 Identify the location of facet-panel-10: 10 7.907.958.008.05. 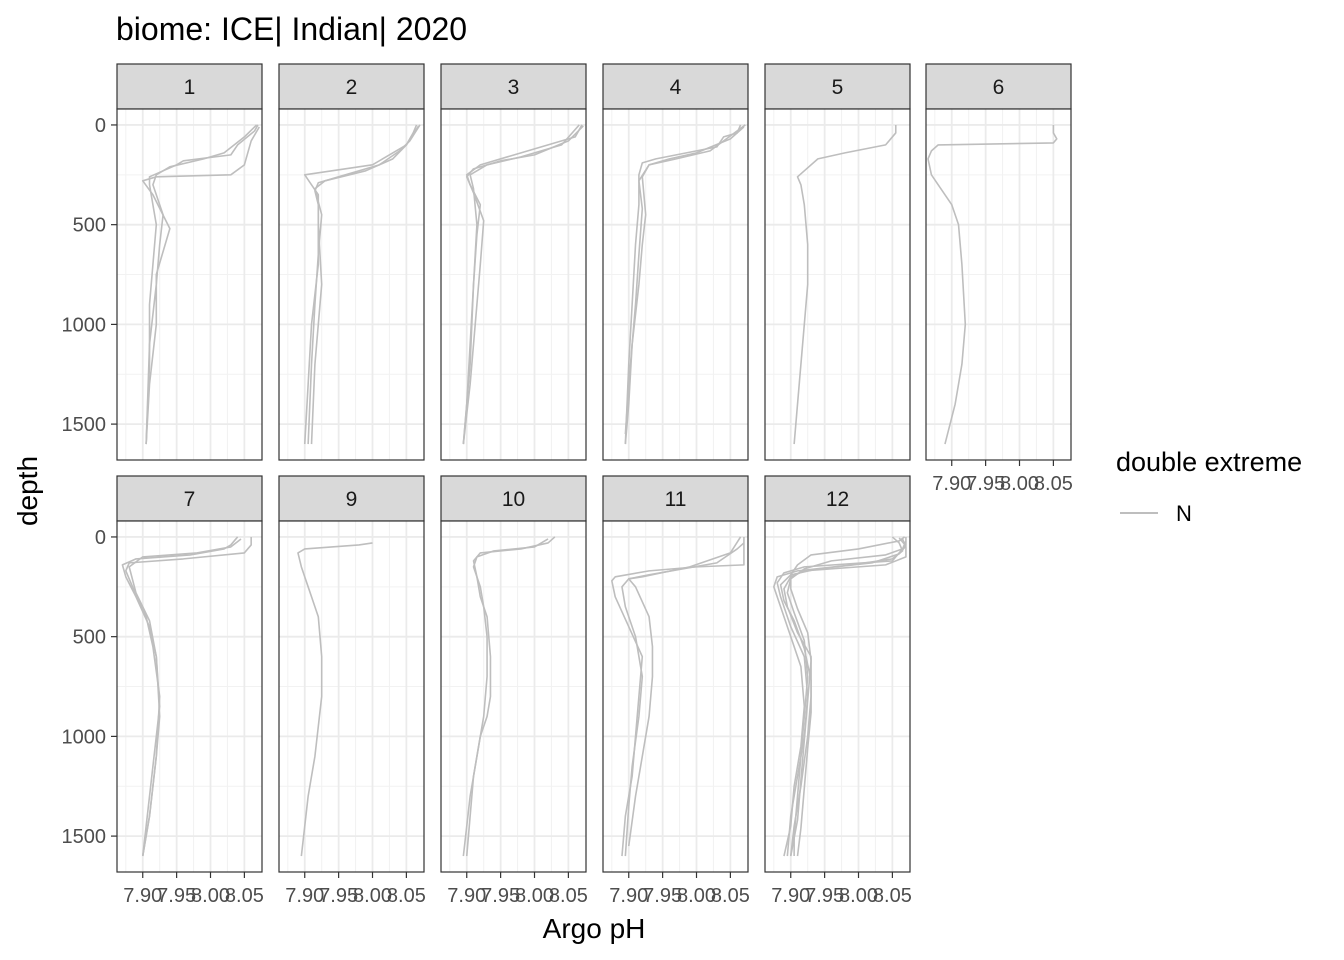
(514, 691).